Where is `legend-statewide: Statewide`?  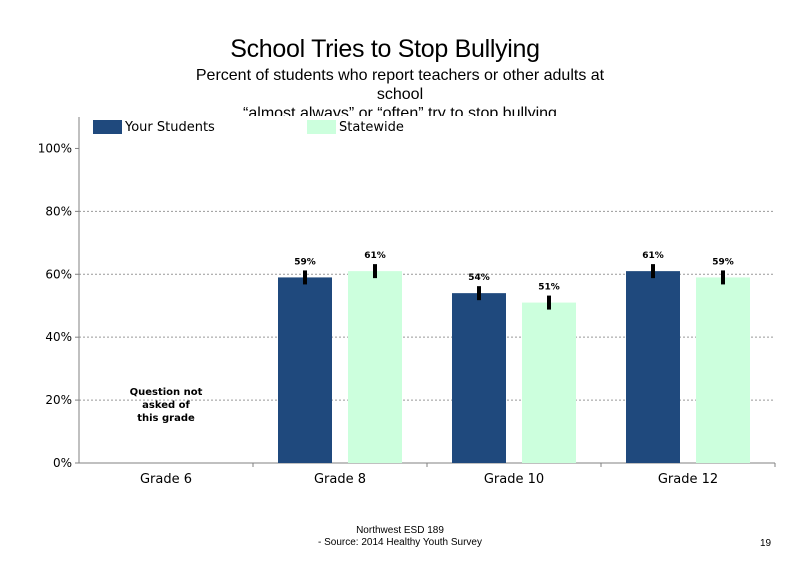 legend-statewide: Statewide is located at coordinates (355, 127).